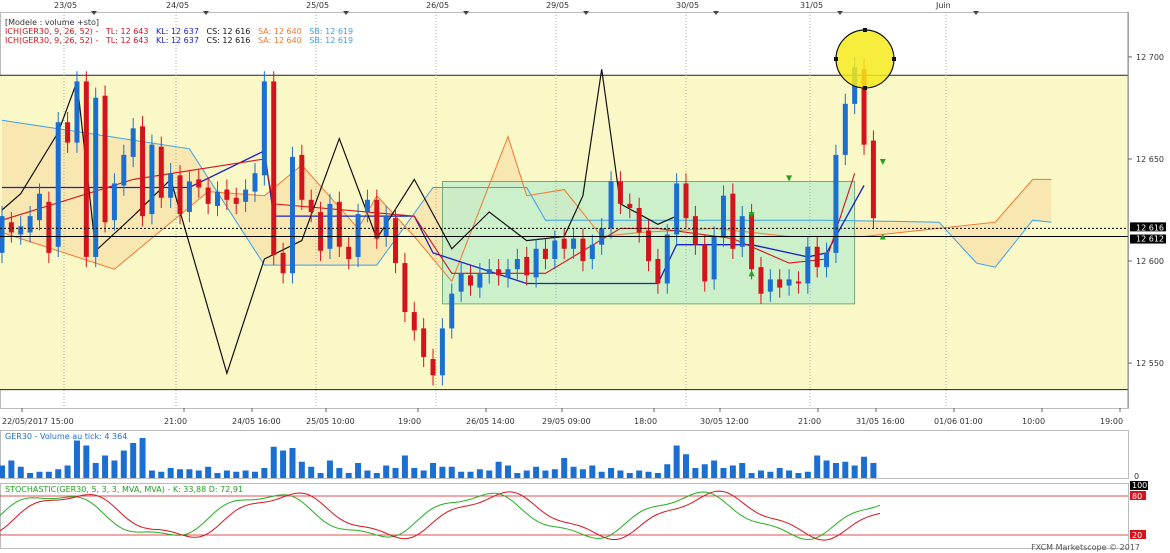  Describe the element at coordinates (809, 421) in the screenshot. I see `time-label-9: 21:00` at that location.